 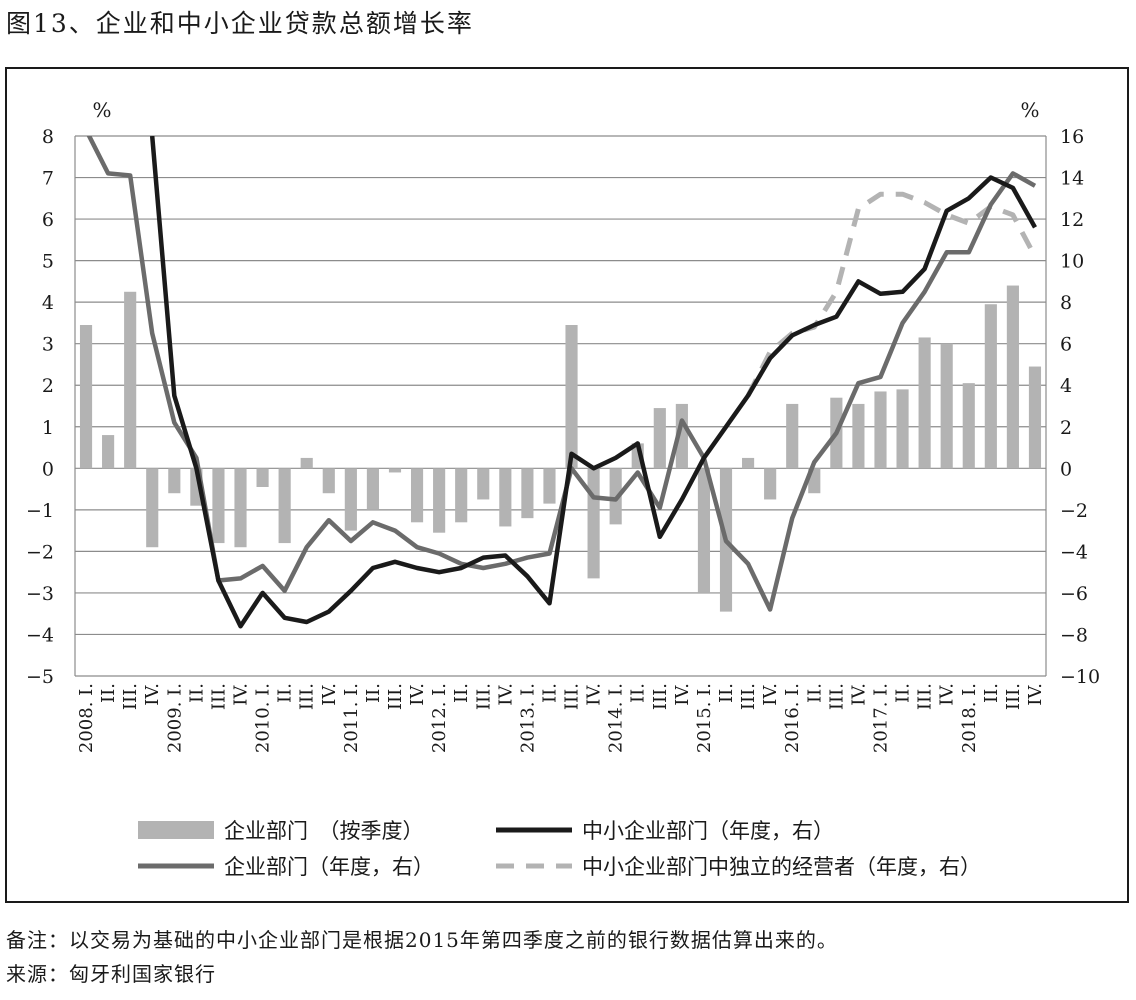 What do you see at coordinates (40, 594) in the screenshot?
I see `left-tick-label: −3` at bounding box center [40, 594].